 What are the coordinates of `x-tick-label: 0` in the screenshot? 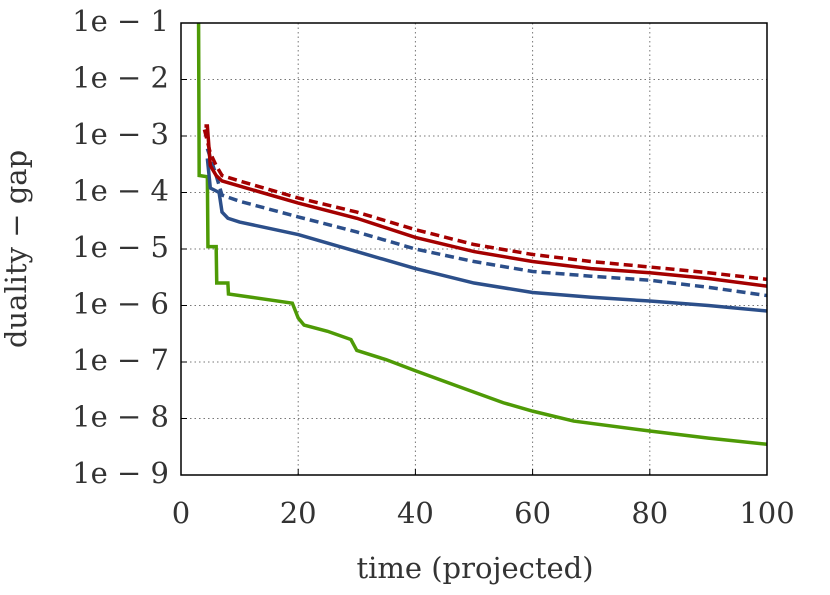 It's located at (181, 513).